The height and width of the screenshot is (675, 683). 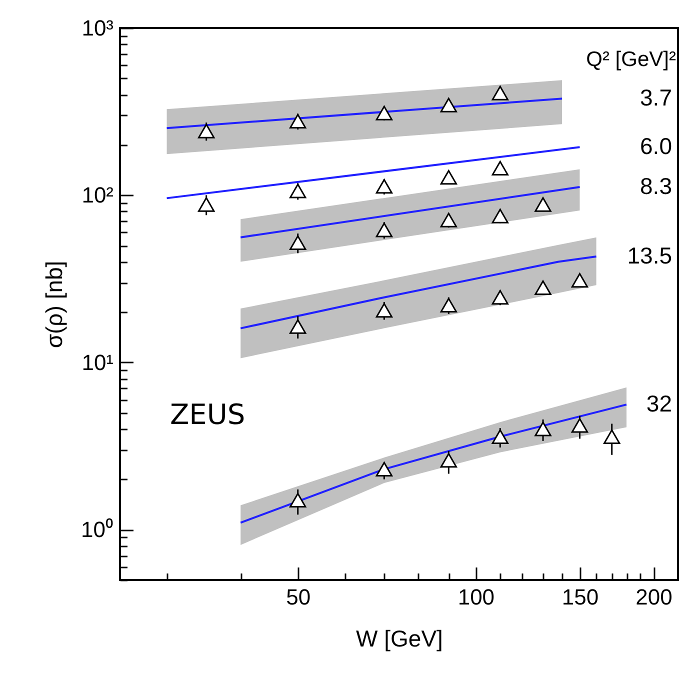 What do you see at coordinates (98, 28) in the screenshot?
I see `y-tick-label: 10³` at bounding box center [98, 28].